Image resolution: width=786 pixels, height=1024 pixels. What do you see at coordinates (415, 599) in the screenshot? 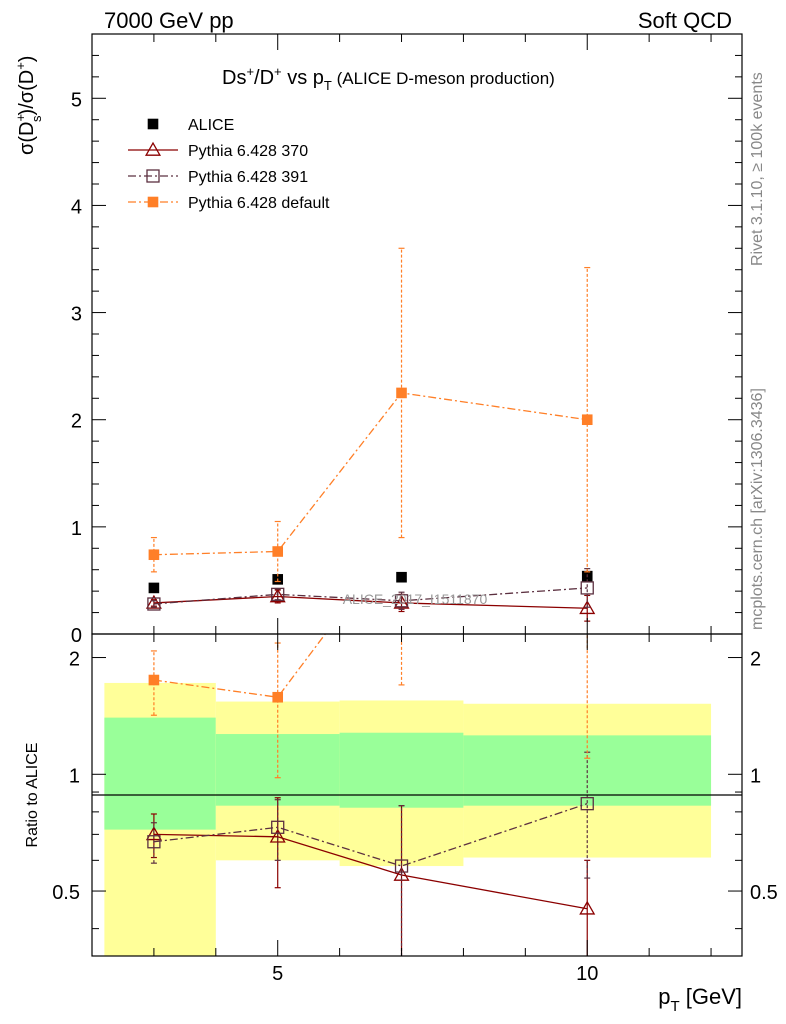
I see `analysis-watermark: ALICE_2017_I1511870` at bounding box center [415, 599].